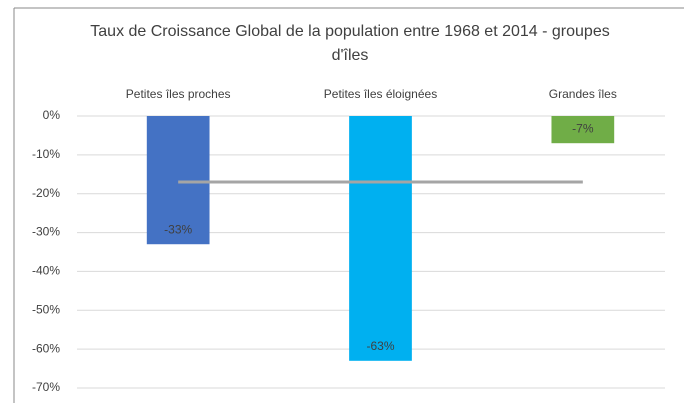 The width and height of the screenshot is (684, 403). I want to click on x-tick-label: Petites îles proches, so click(178, 94).